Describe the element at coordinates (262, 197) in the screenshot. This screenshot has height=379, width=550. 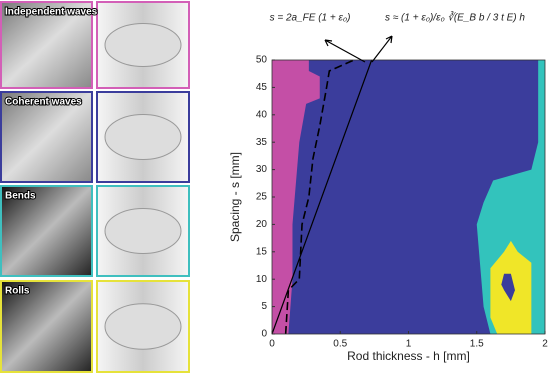
I see `y-tick-label: 25` at that location.